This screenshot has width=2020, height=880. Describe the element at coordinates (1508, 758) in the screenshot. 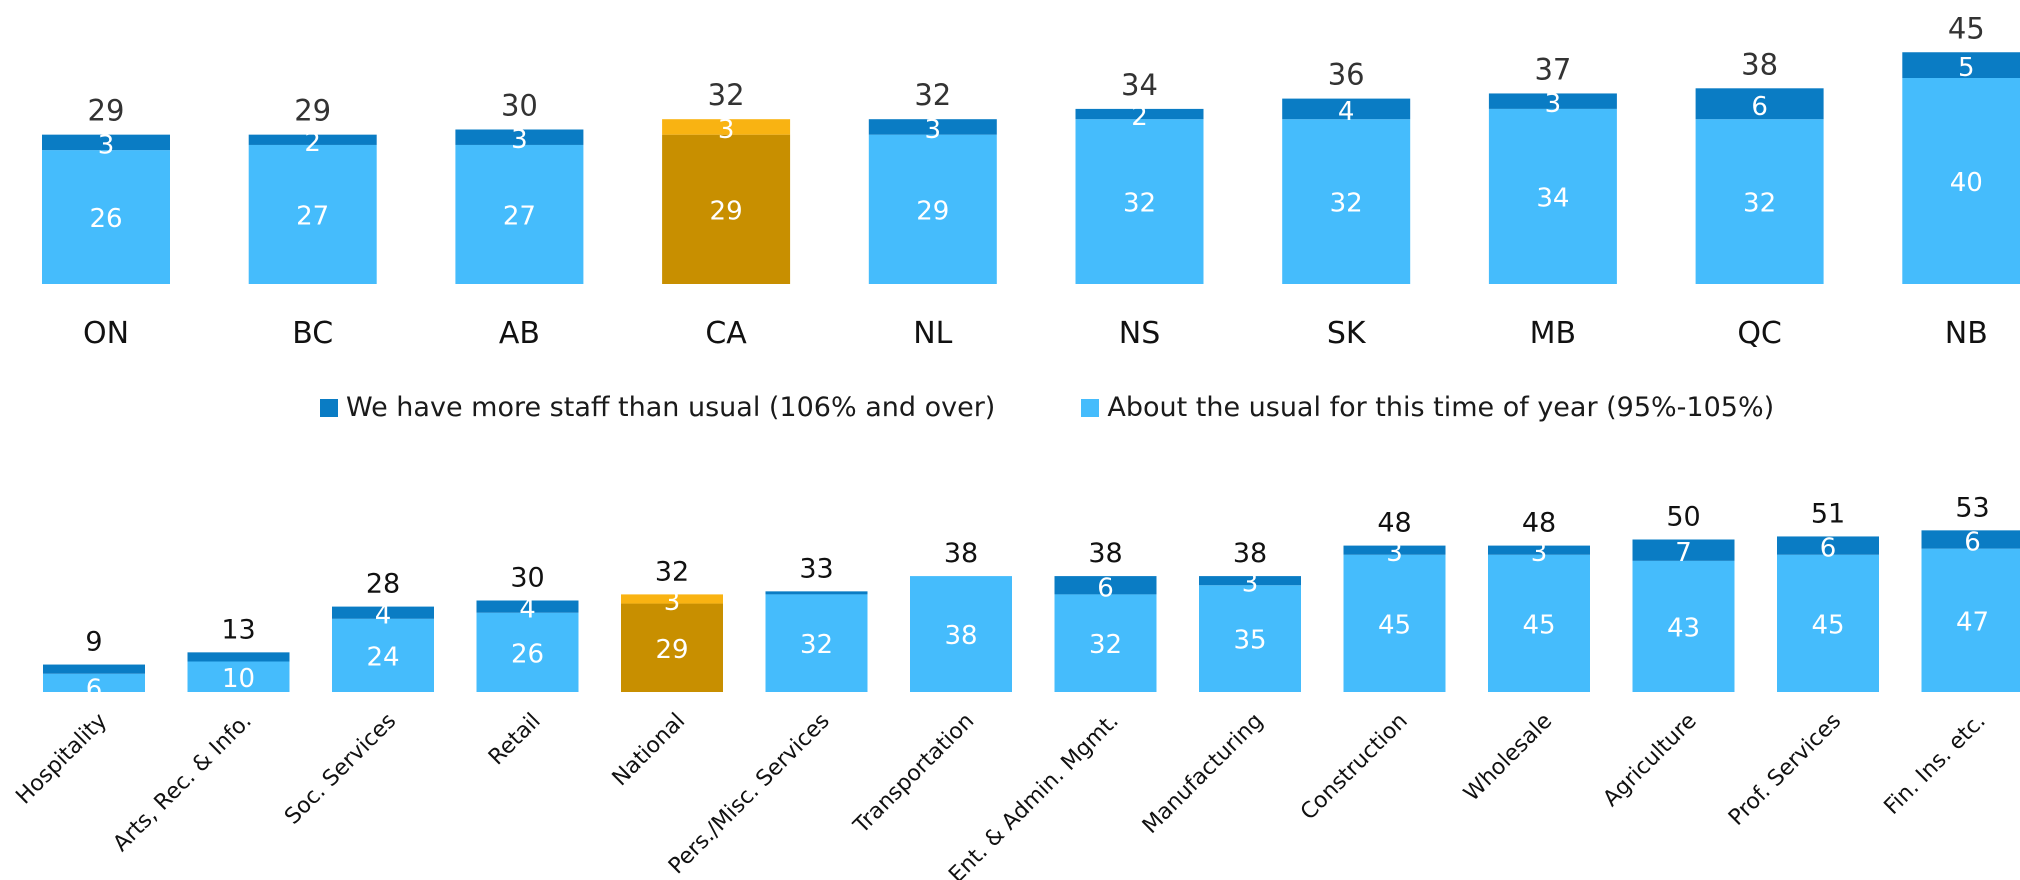

I see `category-label-wholesale: Wholesale` at that location.